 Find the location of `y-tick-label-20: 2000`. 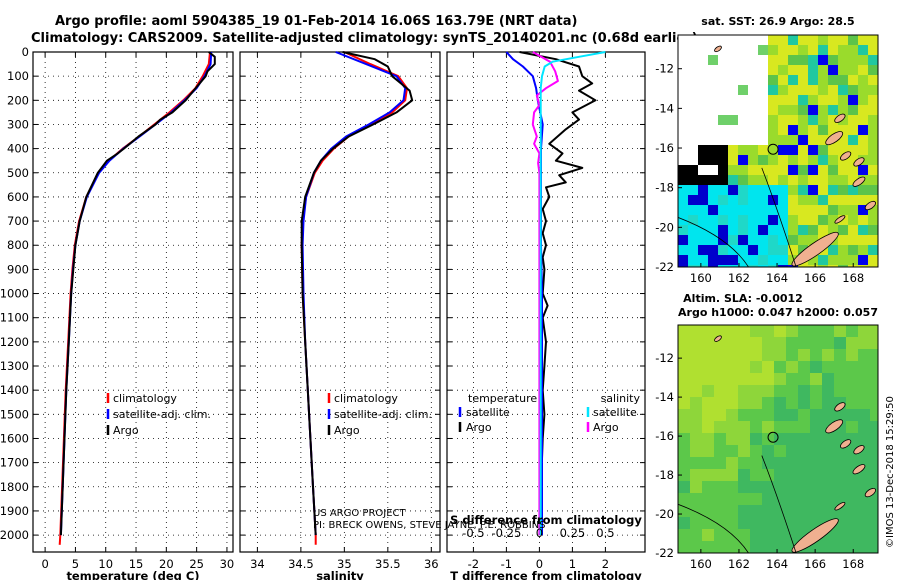

y-tick-label-20: 2000 is located at coordinates (14, 535).